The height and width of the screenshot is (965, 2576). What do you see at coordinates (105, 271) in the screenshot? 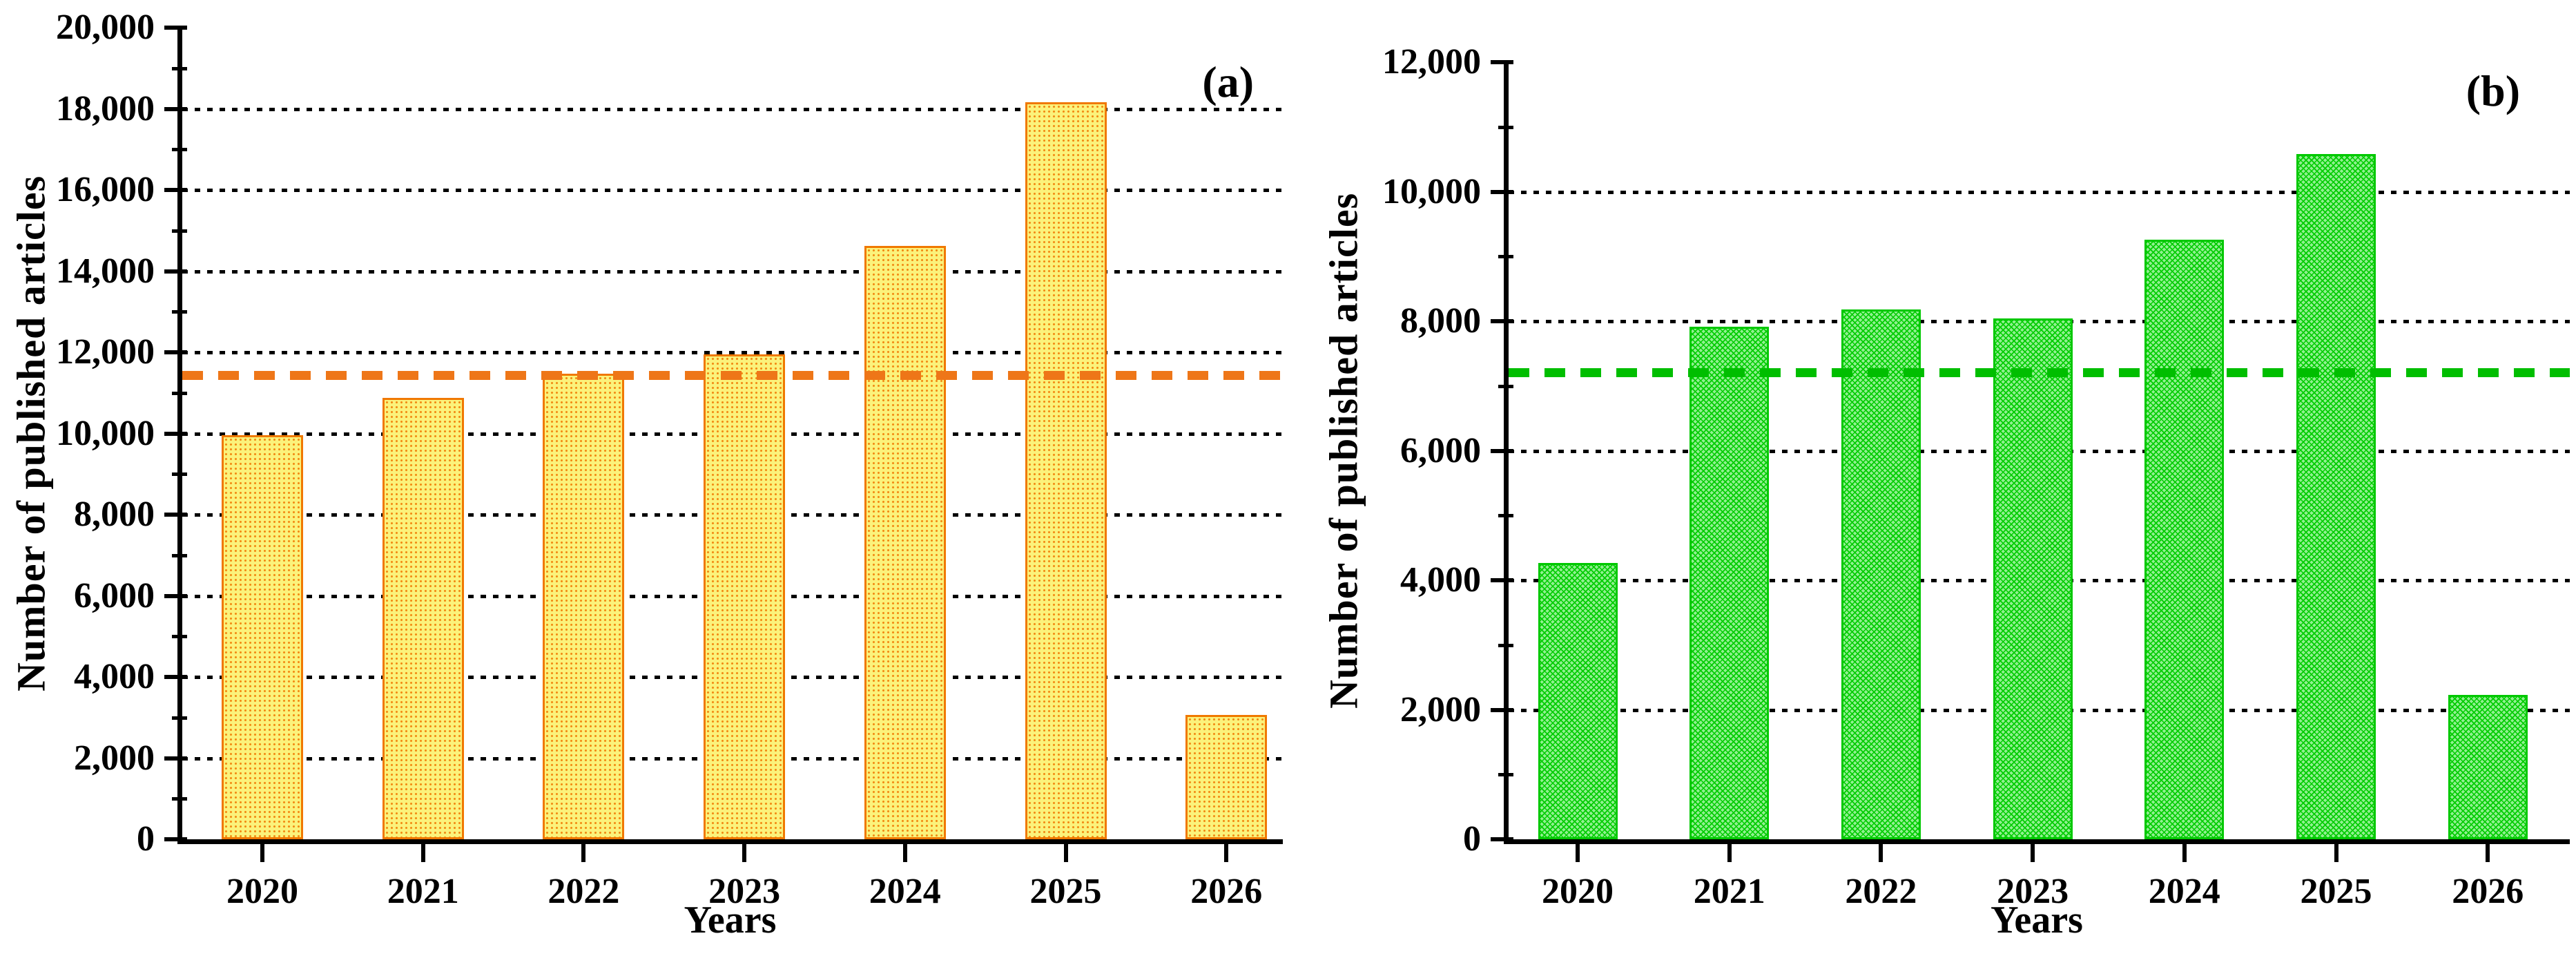
I see `y-tick-label-14000: 14,000` at bounding box center [105, 271].